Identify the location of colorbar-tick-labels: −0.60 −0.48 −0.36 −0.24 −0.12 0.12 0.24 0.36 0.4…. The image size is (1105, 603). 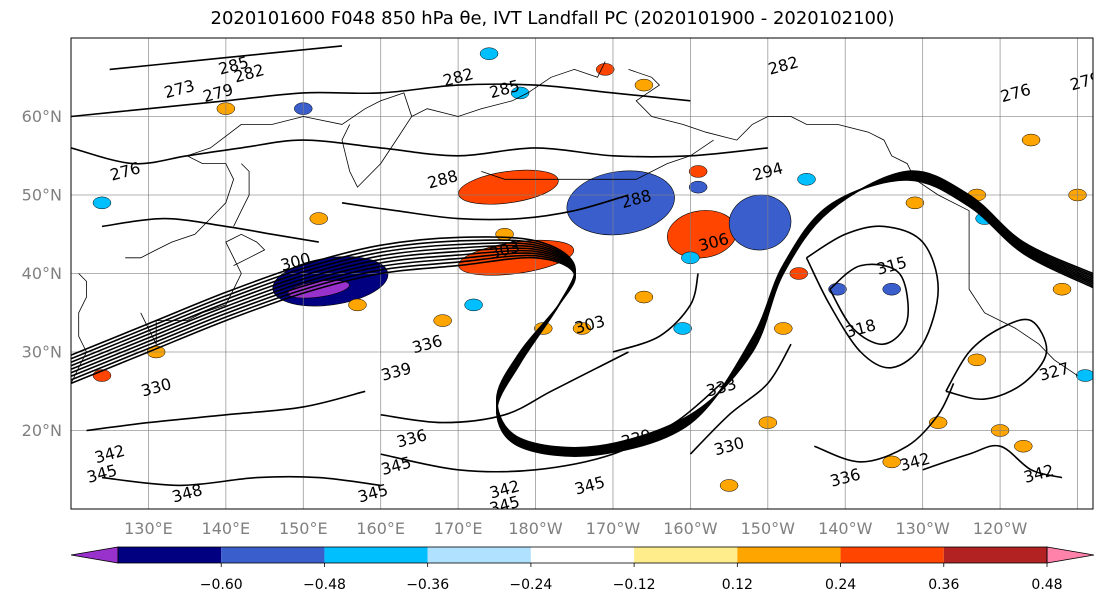
(631, 578).